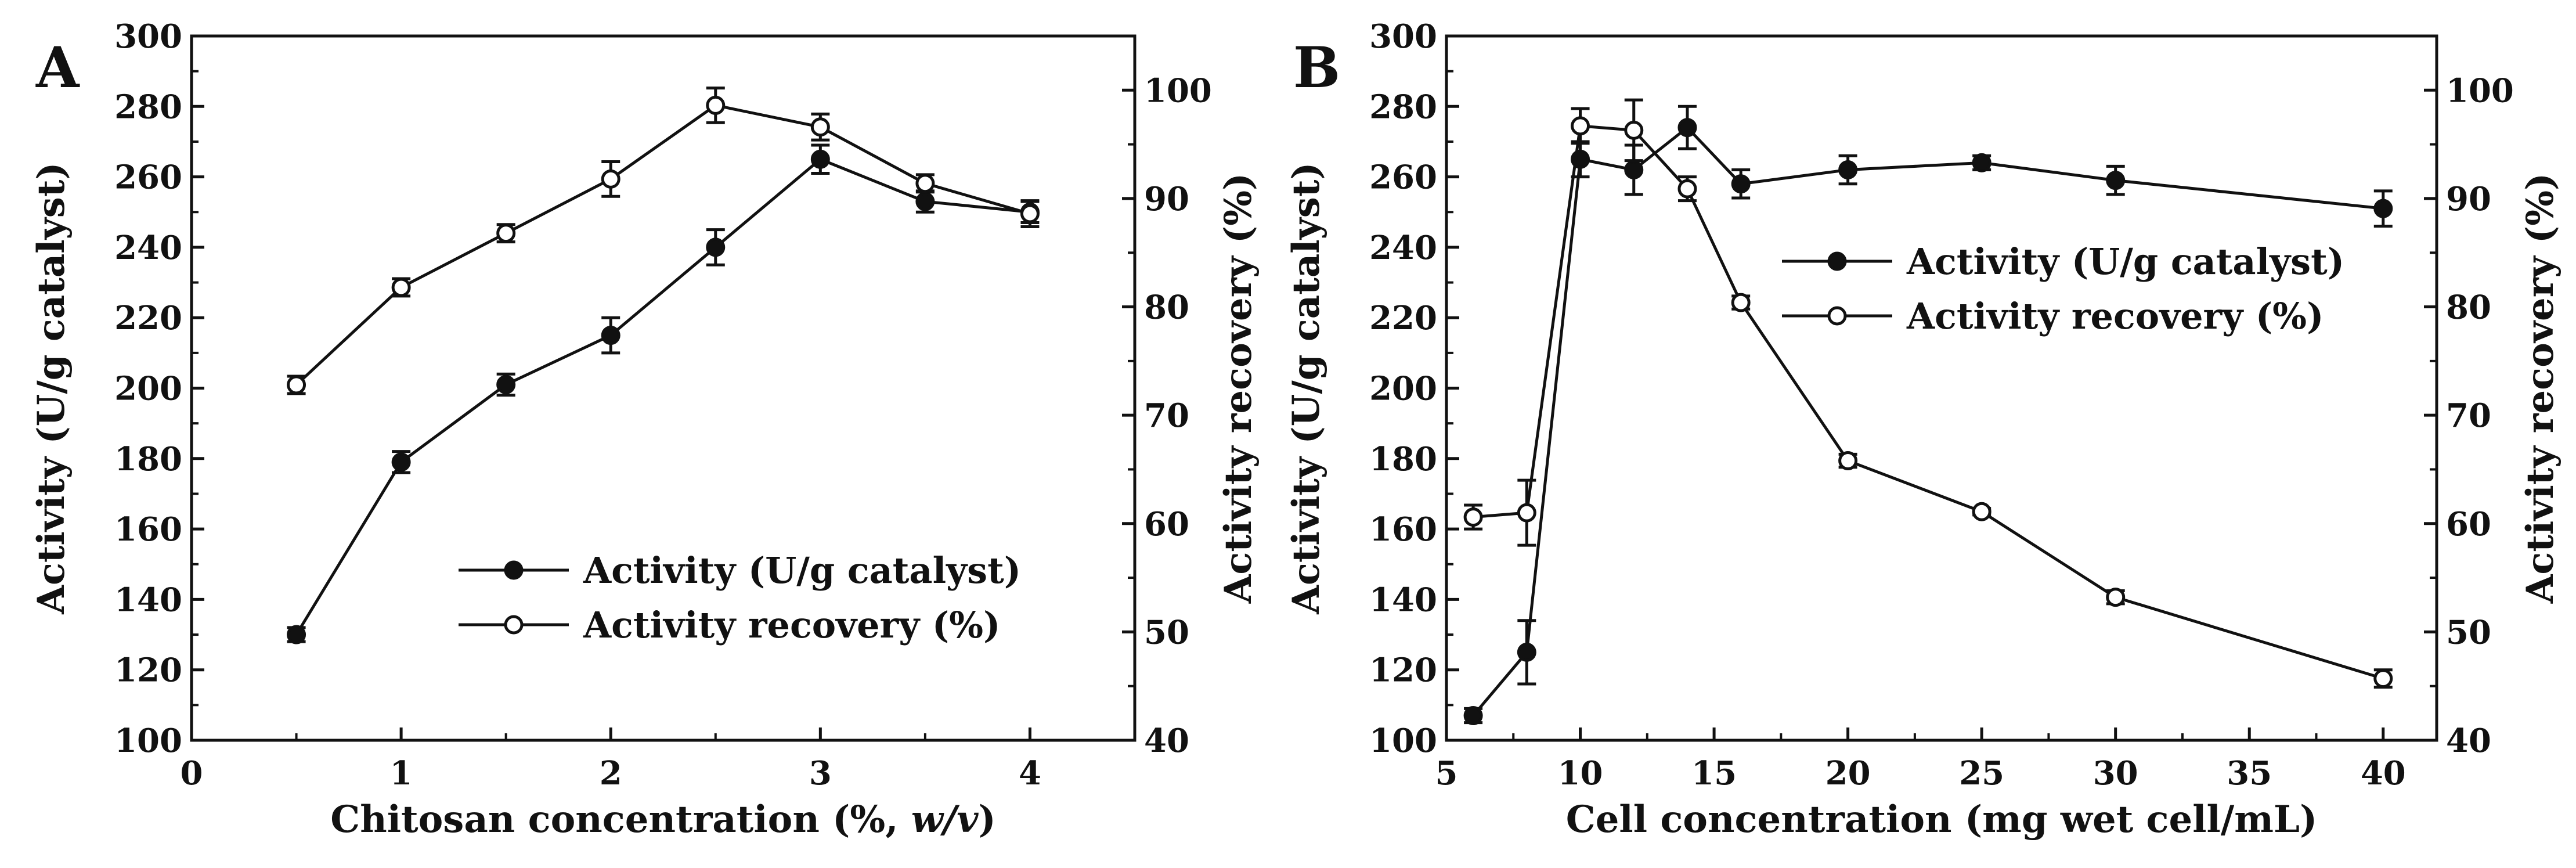  What do you see at coordinates (611, 773) in the screenshot?
I see `panel-a-x-tick-label: 2` at bounding box center [611, 773].